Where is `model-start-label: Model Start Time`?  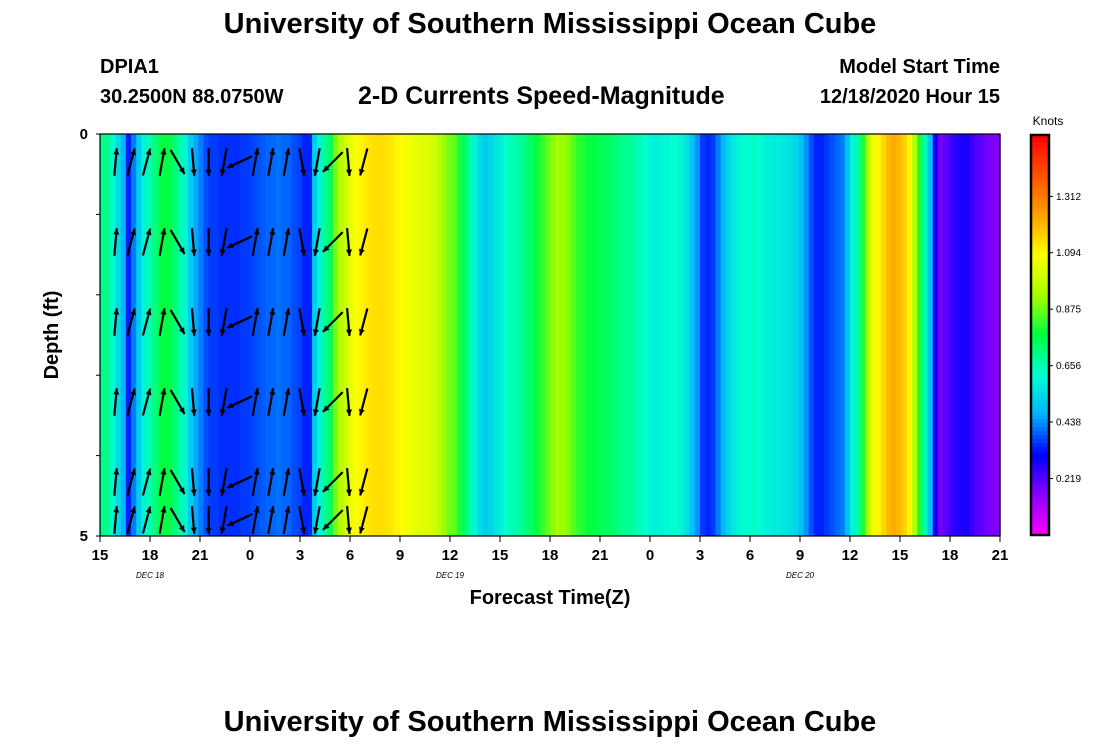
model-start-label: Model Start Time is located at coordinates (919, 67).